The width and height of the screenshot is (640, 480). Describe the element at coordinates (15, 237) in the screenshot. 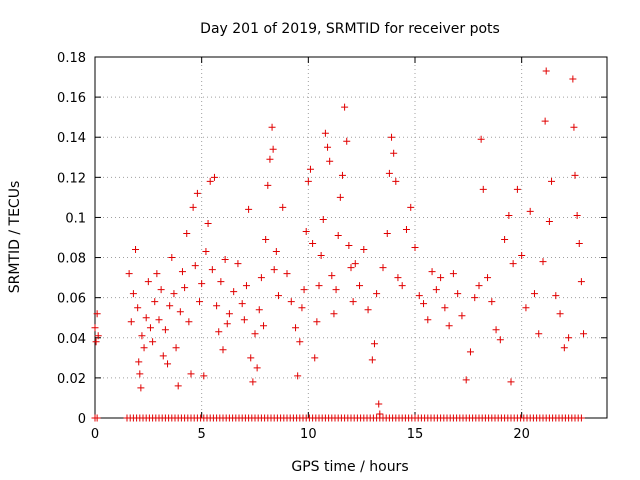

I see `y-axis-title: SRMTID / TECUs` at that location.